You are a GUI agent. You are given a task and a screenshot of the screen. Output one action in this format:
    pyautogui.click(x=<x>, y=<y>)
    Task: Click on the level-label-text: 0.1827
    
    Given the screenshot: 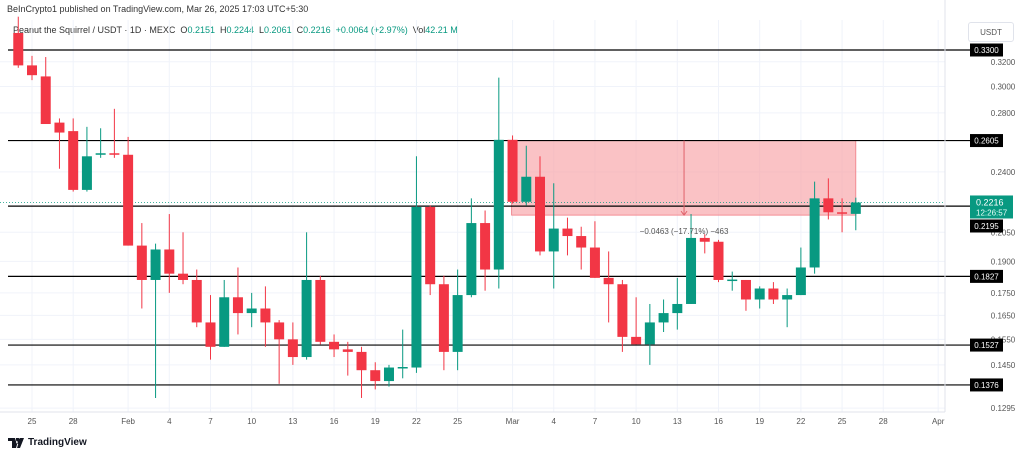 What is the action you would take?
    pyautogui.click(x=986, y=276)
    